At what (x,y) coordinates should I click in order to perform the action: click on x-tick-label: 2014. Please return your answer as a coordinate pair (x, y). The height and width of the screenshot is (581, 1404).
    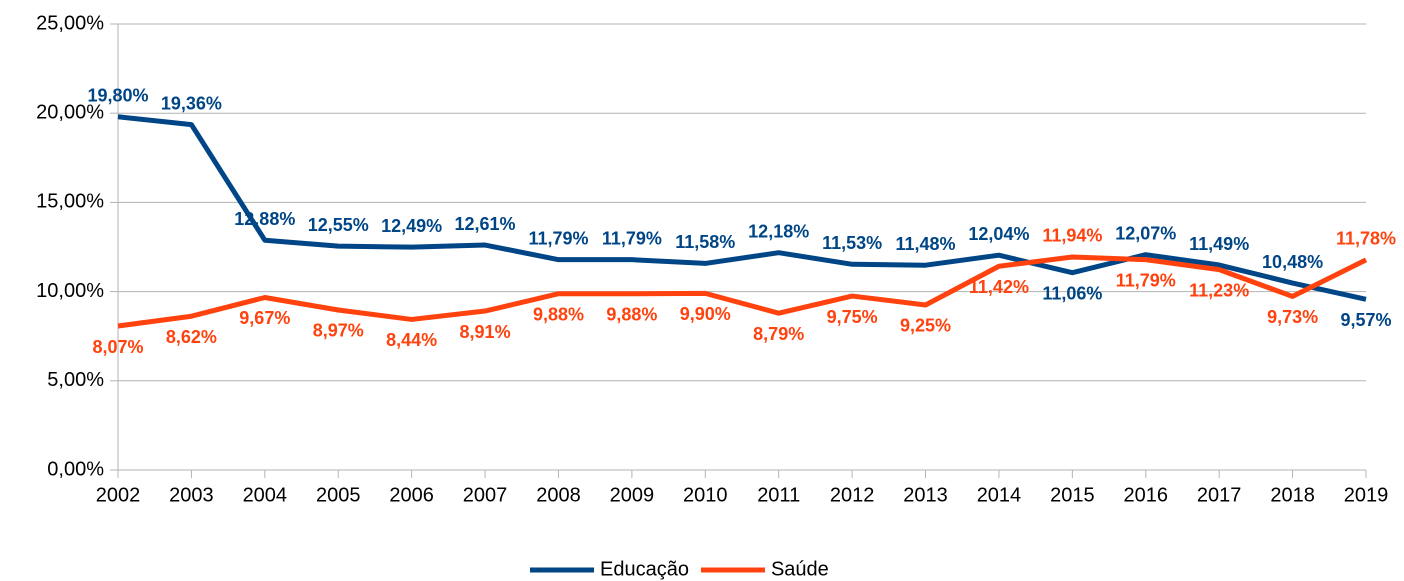
    Looking at the image, I should click on (999, 495).